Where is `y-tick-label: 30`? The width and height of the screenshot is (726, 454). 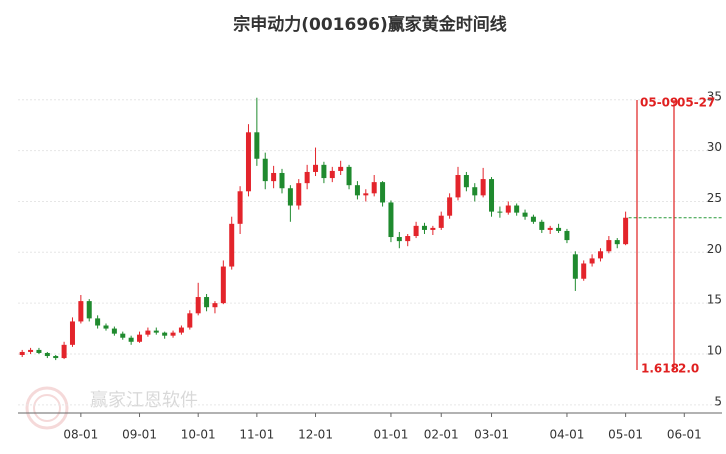
y-tick-label: 30 is located at coordinates (714, 147).